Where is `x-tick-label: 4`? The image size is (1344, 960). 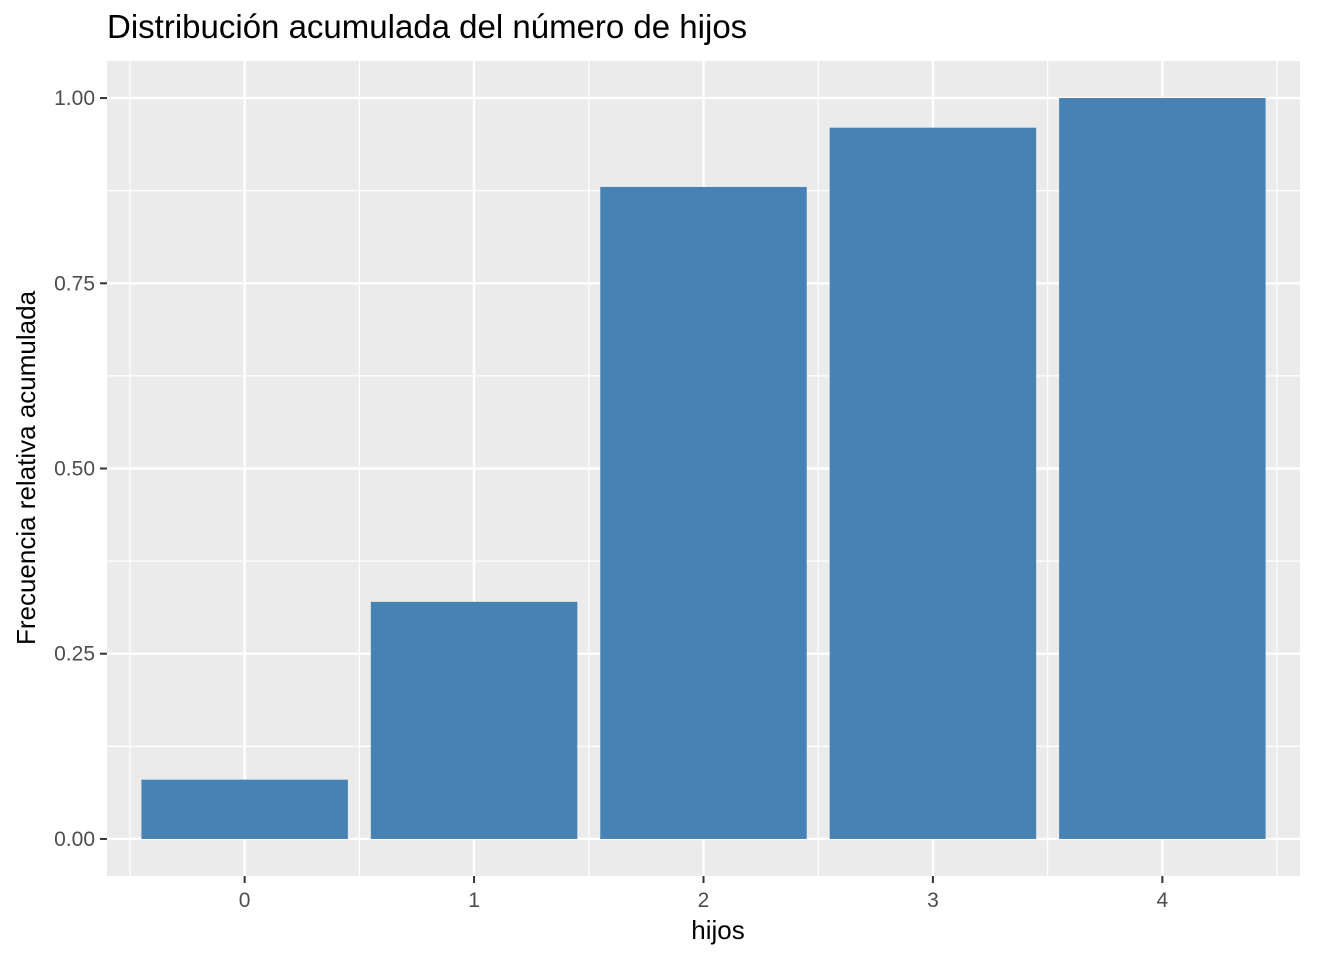 x-tick-label: 4 is located at coordinates (1163, 900).